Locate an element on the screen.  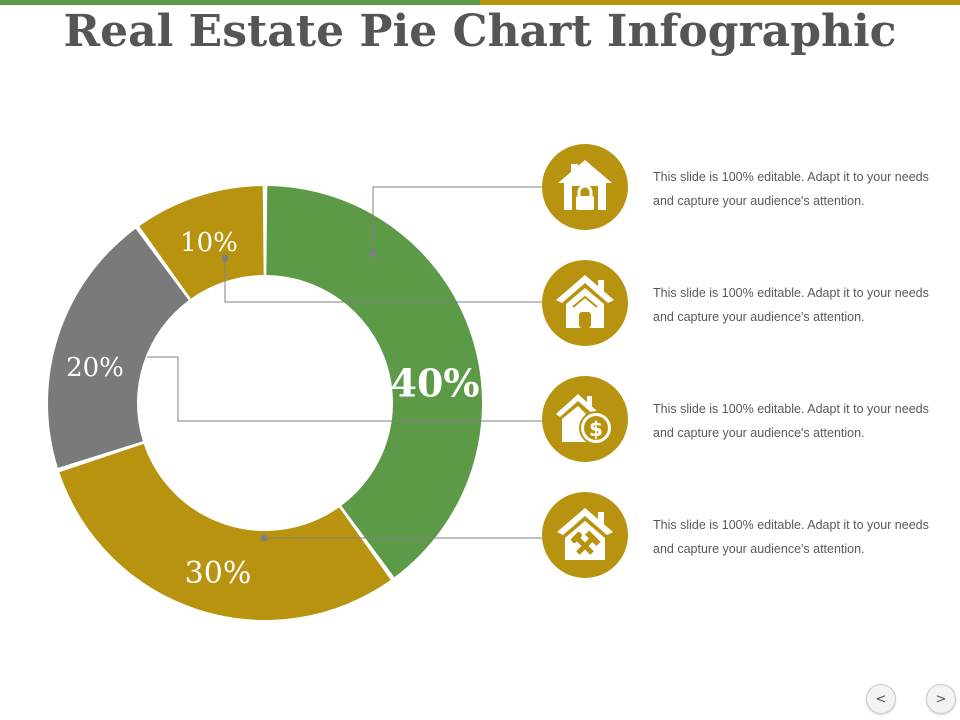
slice-label-20pct: 20% is located at coordinates (95, 368).